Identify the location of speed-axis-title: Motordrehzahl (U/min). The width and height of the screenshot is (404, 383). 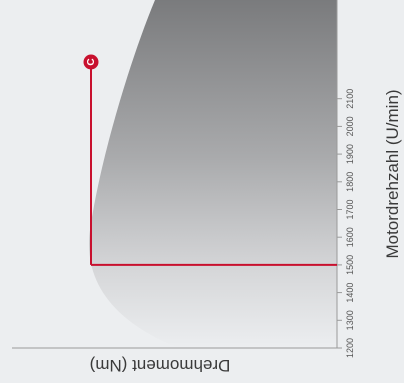
(392, 173).